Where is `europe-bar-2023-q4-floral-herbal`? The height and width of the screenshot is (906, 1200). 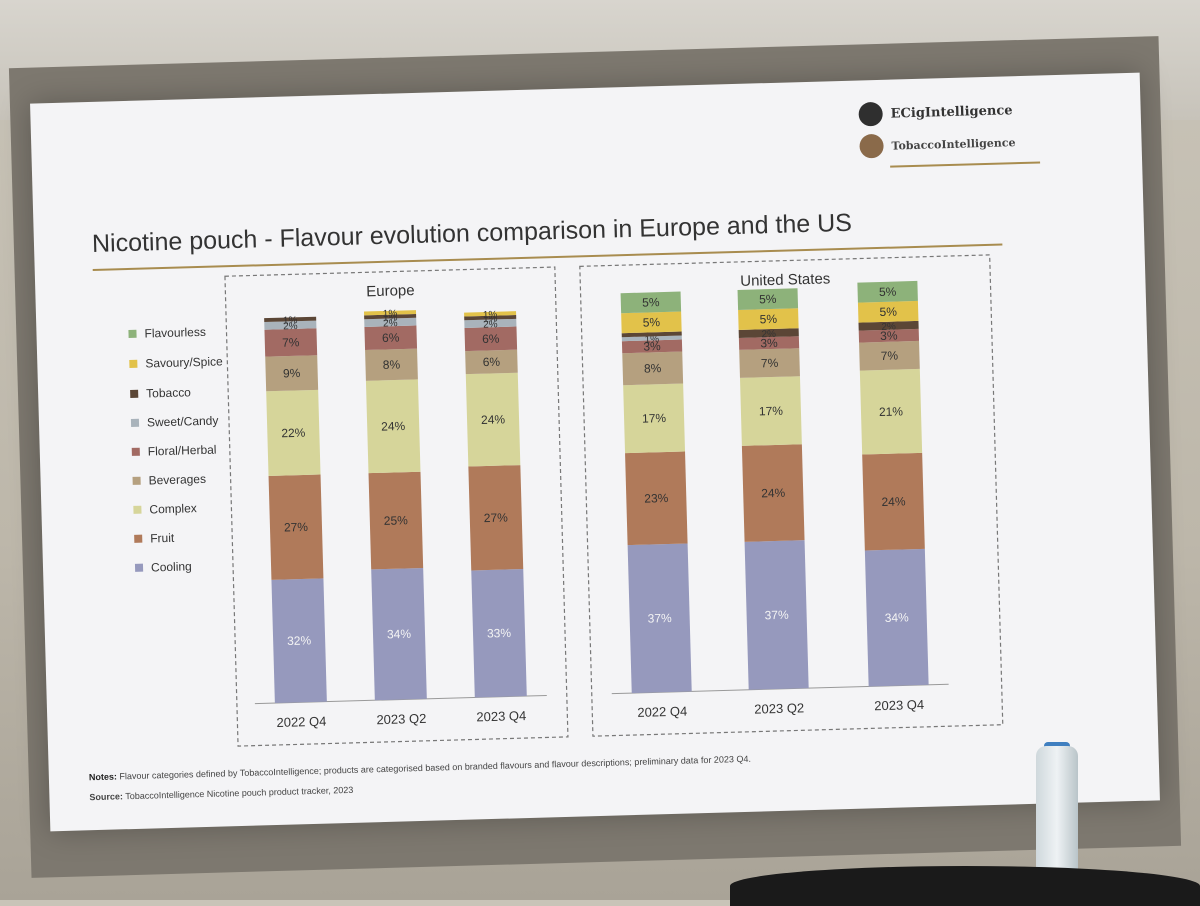 europe-bar-2023-q4-floral-herbal is located at coordinates (491, 339).